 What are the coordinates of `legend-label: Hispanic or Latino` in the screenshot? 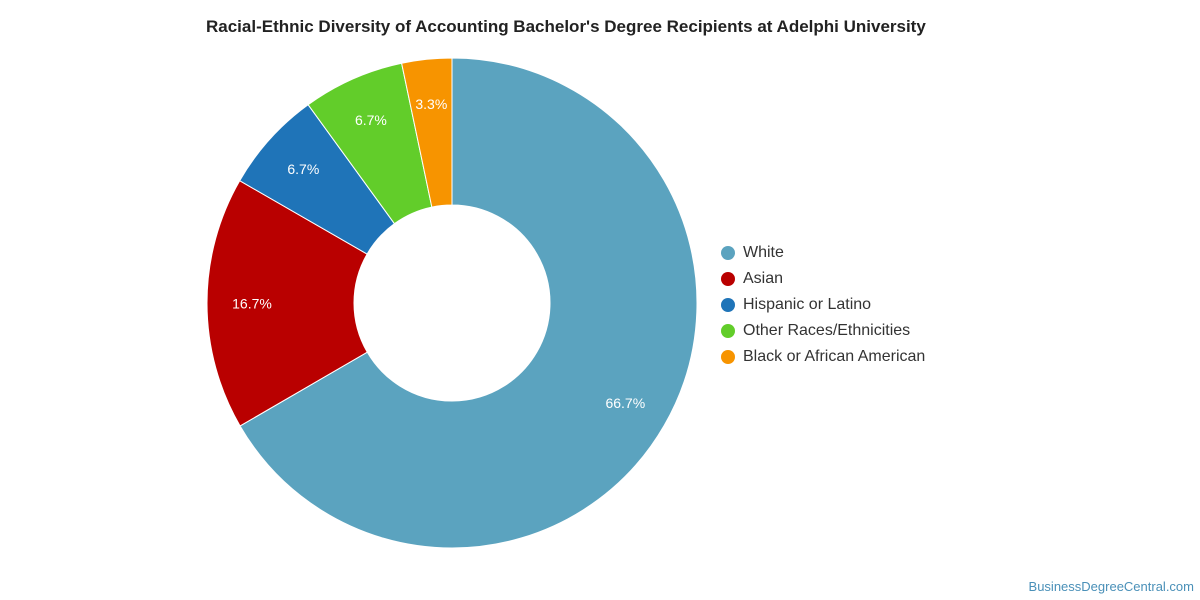 It's located at (807, 304).